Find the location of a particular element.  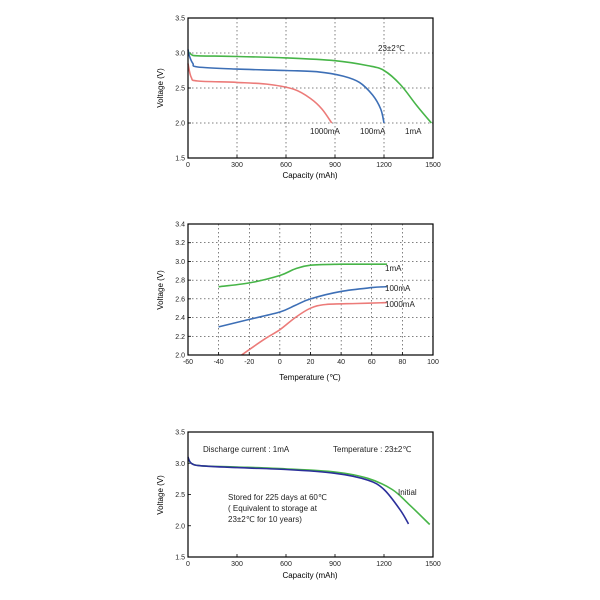

x-tick-label: -60 is located at coordinates (188, 362).